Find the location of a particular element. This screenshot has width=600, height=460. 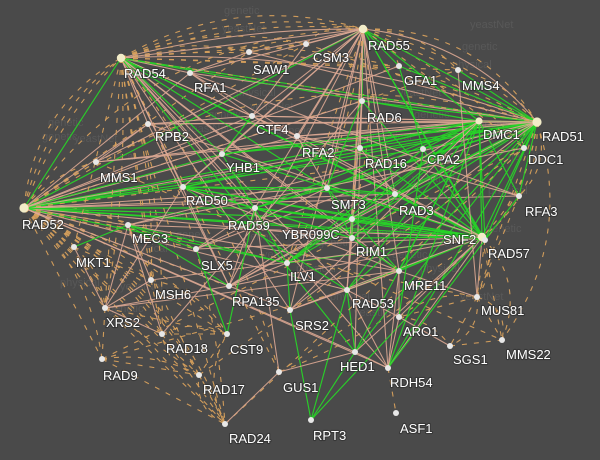

graph-node-rfa1 is located at coordinates (190, 73).